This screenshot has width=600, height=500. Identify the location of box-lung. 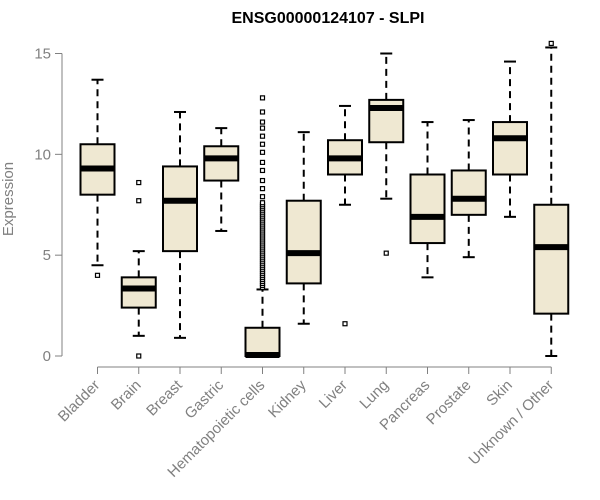
(386, 154).